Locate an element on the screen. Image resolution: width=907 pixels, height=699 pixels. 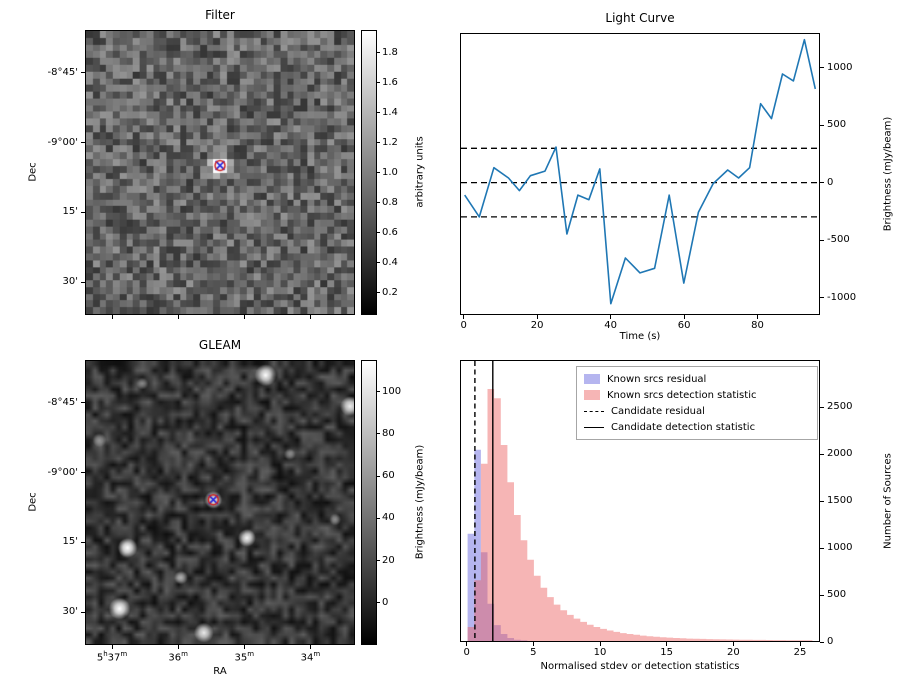
legend-item-known-residual: Known srcs residual is located at coordinates (697, 379).